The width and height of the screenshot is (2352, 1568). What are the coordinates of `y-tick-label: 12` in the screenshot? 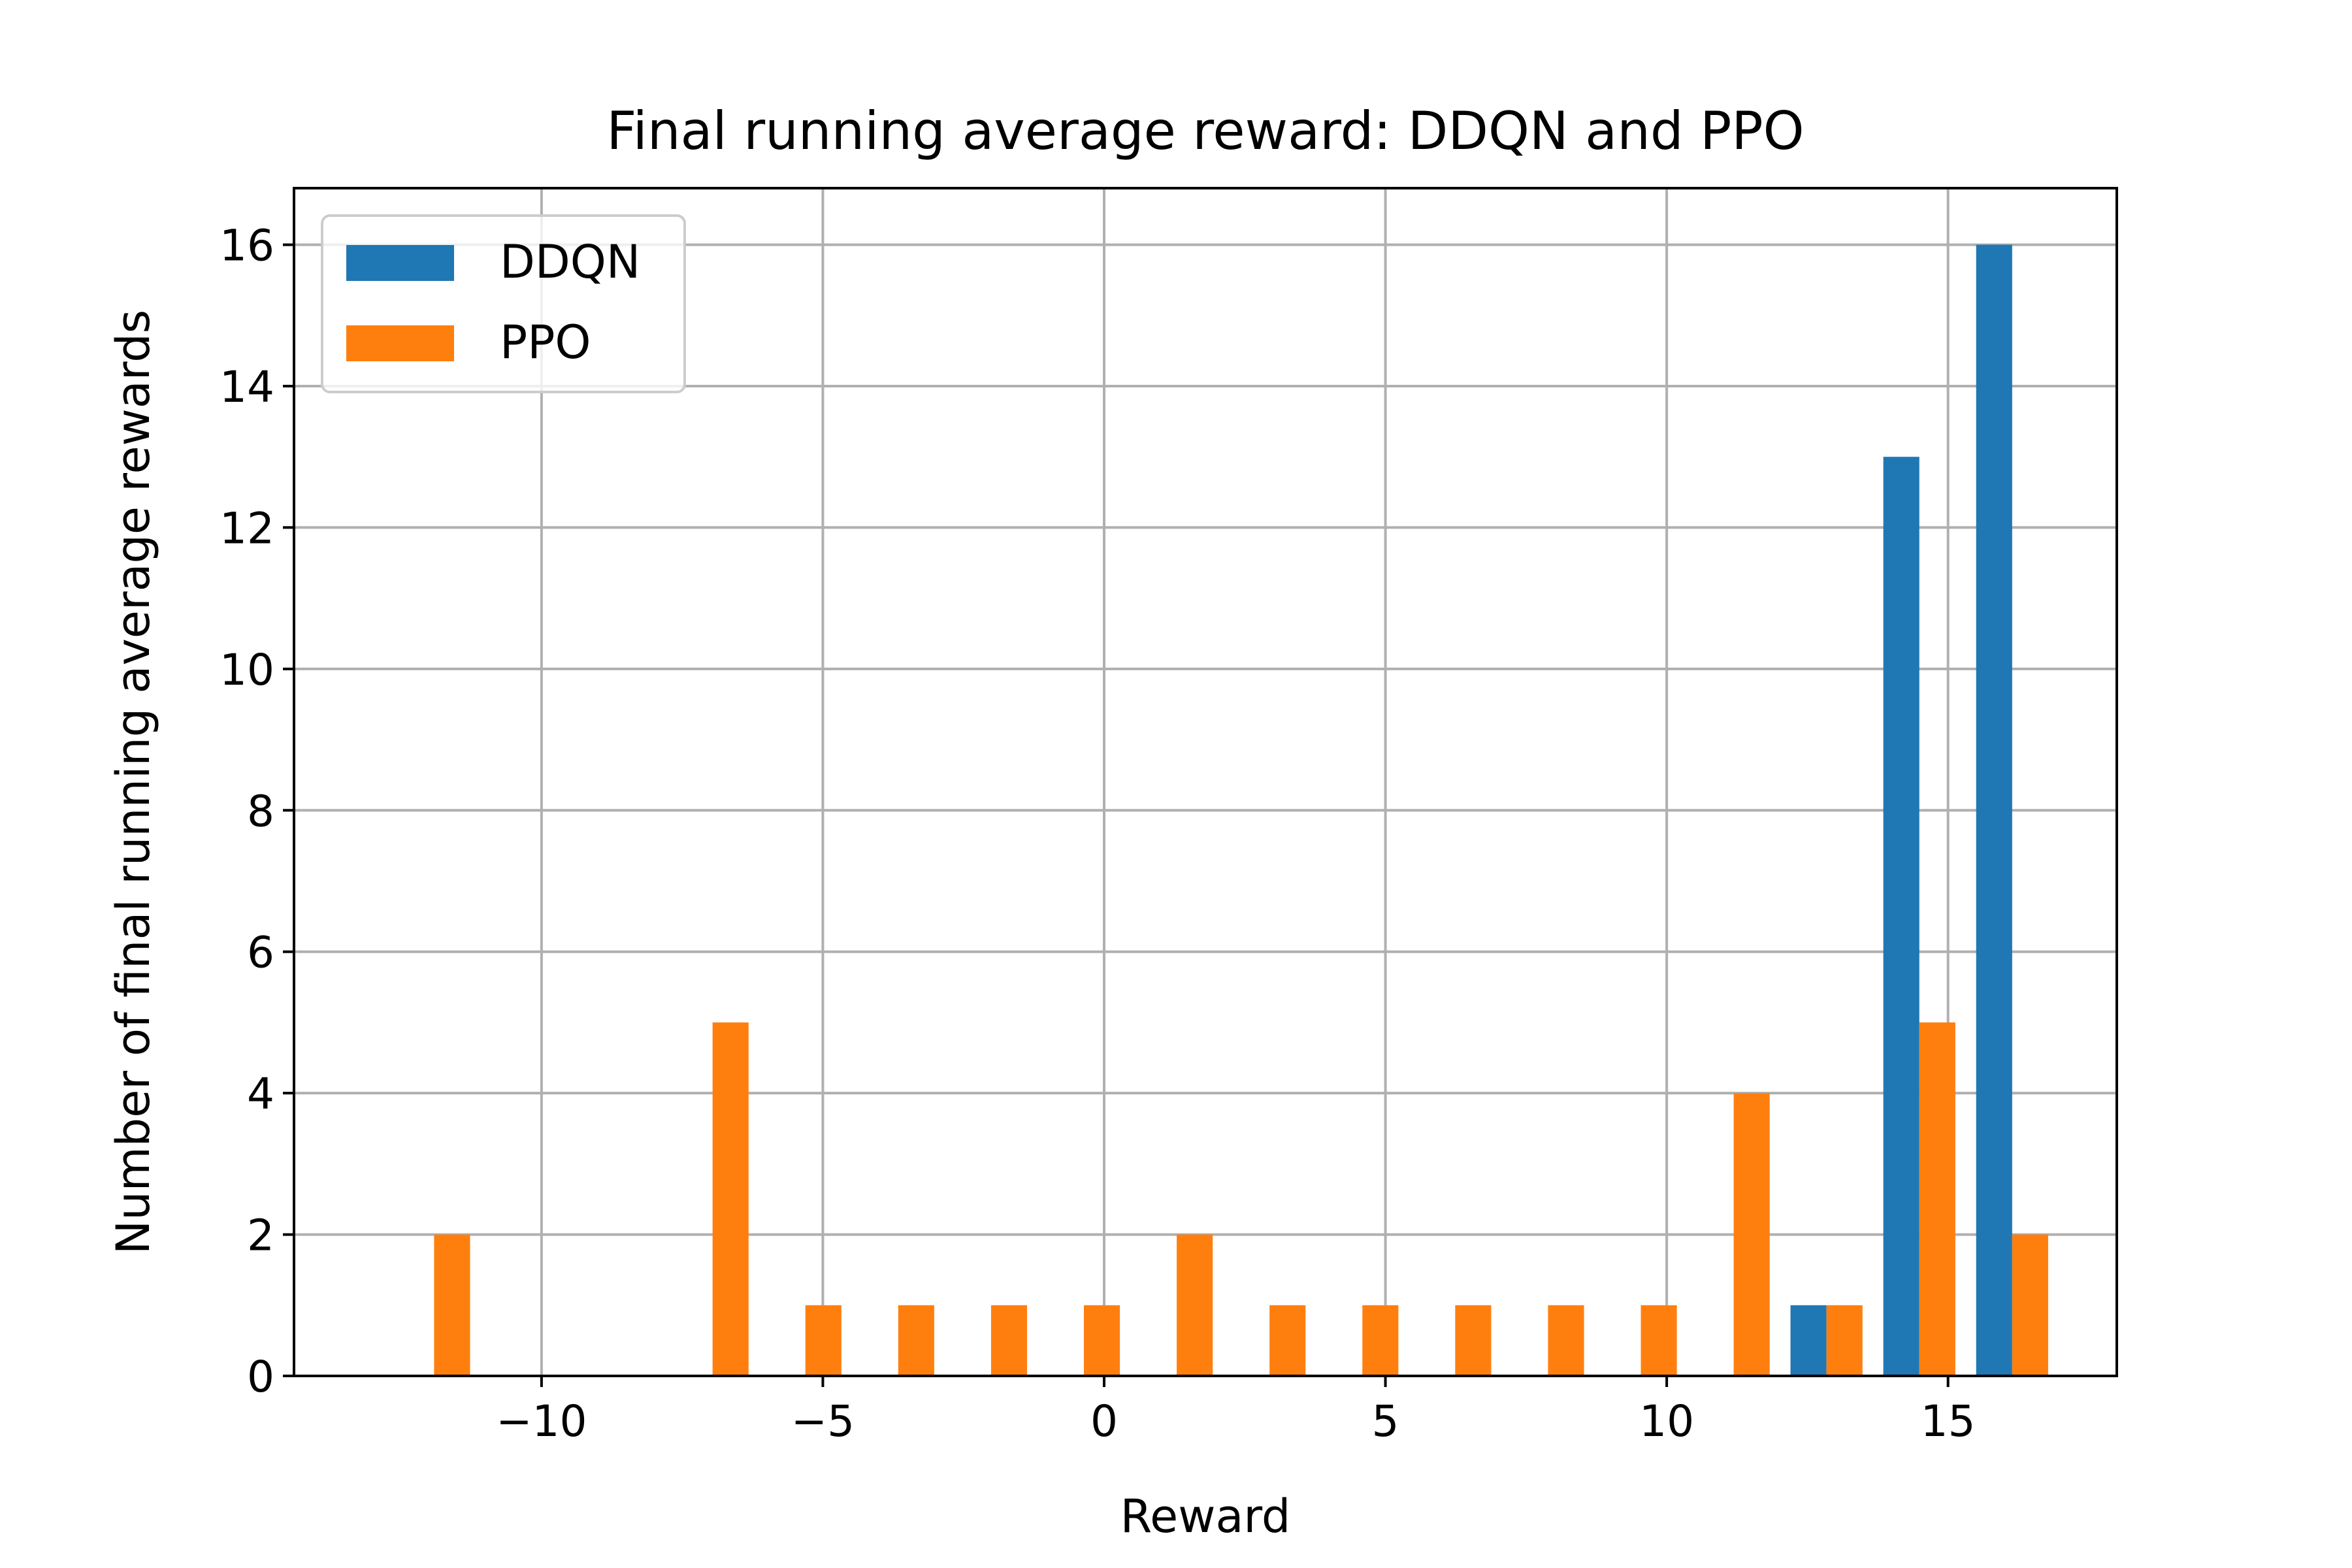 It's located at (247, 528).